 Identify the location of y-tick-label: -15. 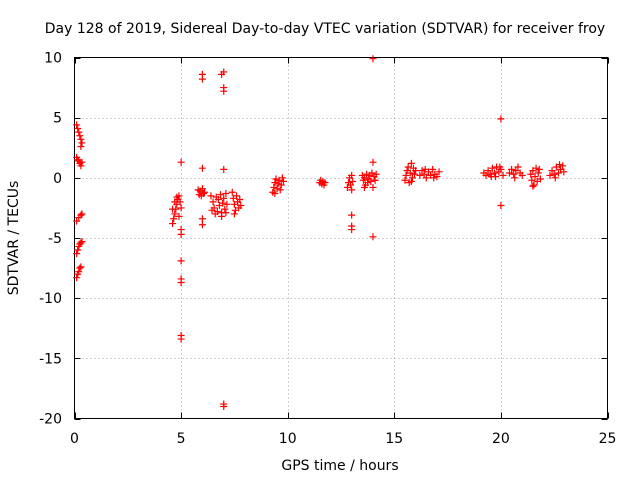
(50, 359).